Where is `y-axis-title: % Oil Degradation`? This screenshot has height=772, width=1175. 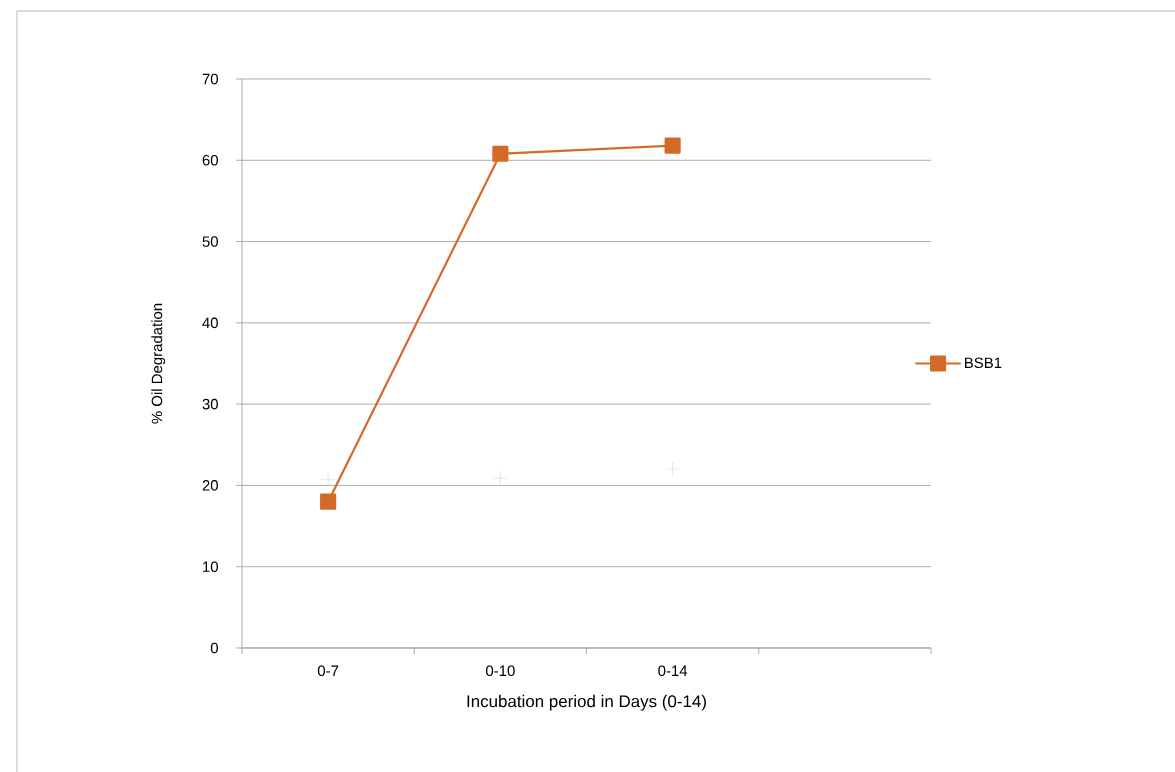 y-axis-title: % Oil Degradation is located at coordinates (158, 363).